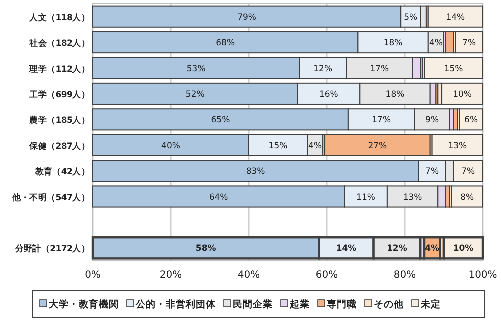 The width and height of the screenshot is (501, 325). Describe the element at coordinates (196, 69) in the screenshot. I see `data-label: 53%` at that location.